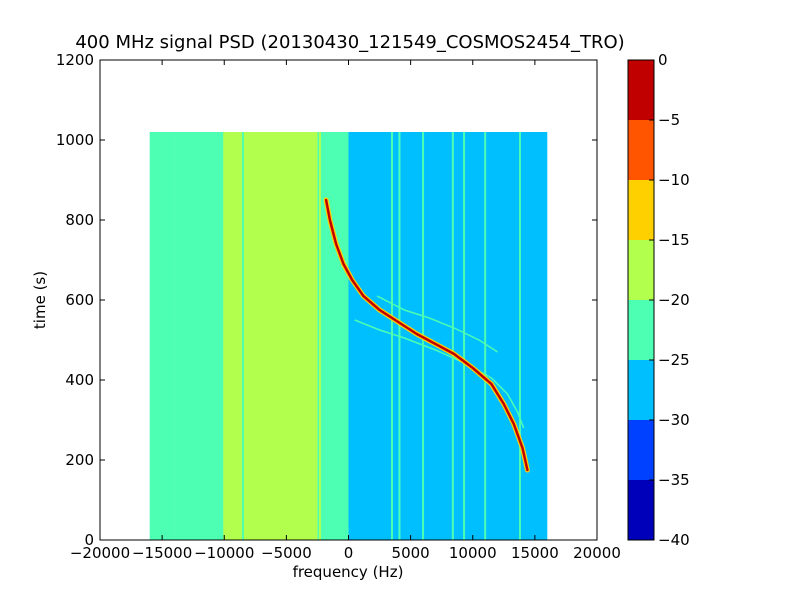  What do you see at coordinates (79, 300) in the screenshot?
I see `y-tick-label: 600` at bounding box center [79, 300].